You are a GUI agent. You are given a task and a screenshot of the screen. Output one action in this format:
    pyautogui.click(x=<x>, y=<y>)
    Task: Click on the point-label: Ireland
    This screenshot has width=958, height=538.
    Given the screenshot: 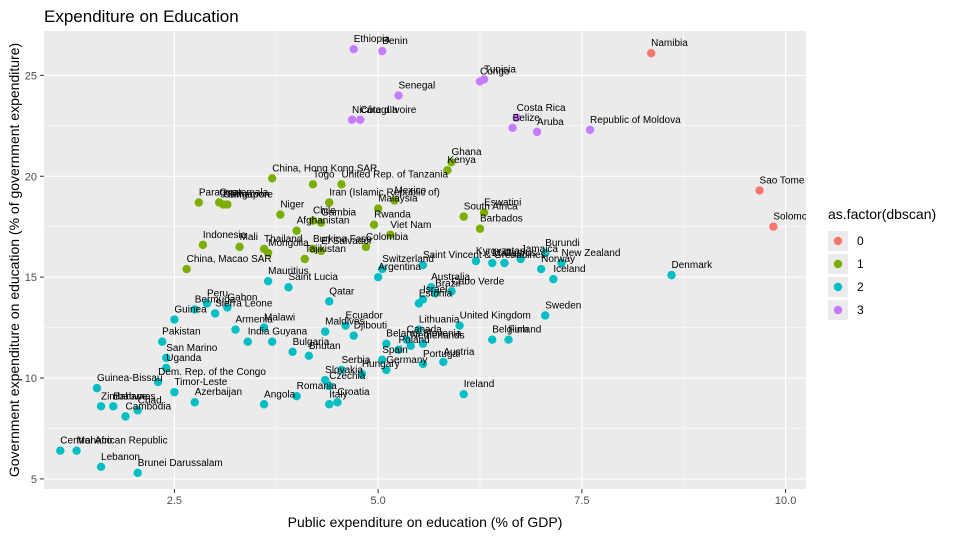 What is the action you would take?
    pyautogui.click(x=479, y=384)
    